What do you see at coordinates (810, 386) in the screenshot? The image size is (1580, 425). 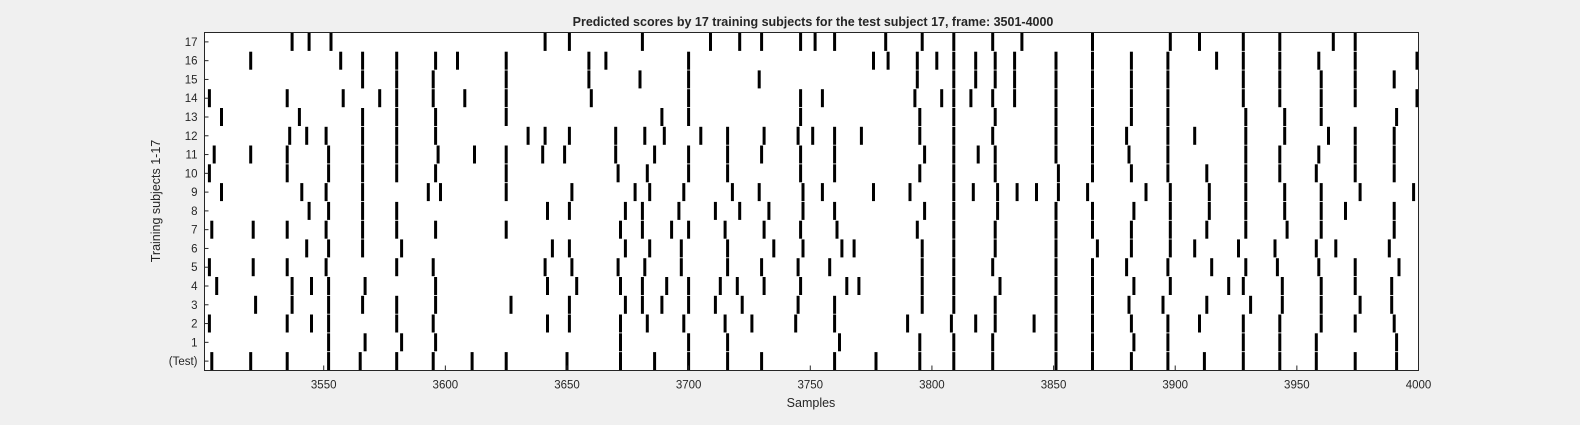 I see `x-tick-label: 3750` at bounding box center [810, 386].